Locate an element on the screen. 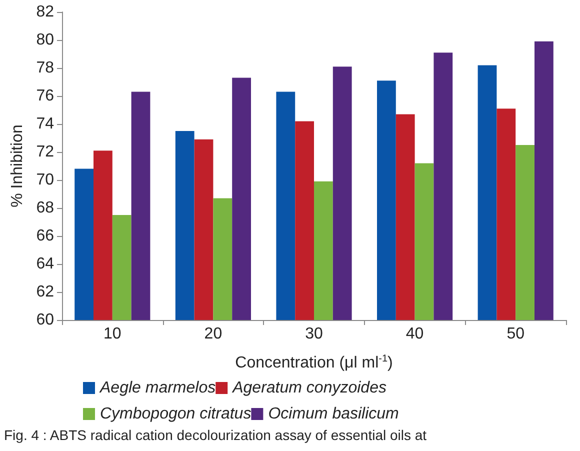 This screenshot has height=451, width=580. y-tick-label: 70 is located at coordinates (45, 180).